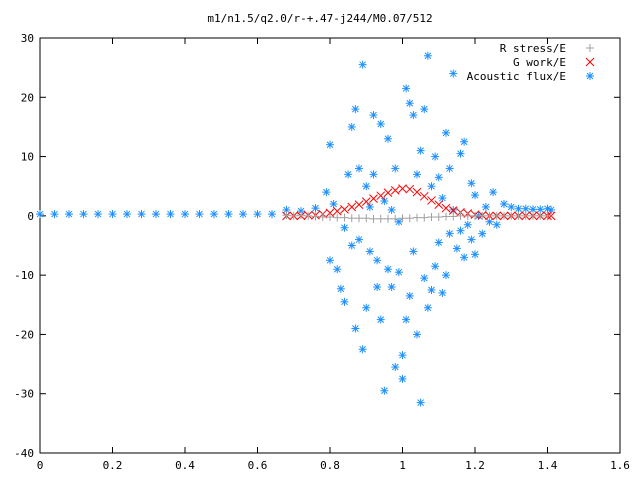 The width and height of the screenshot is (640, 480). Describe the element at coordinates (40, 465) in the screenshot. I see `x-tick-label: 0` at that location.